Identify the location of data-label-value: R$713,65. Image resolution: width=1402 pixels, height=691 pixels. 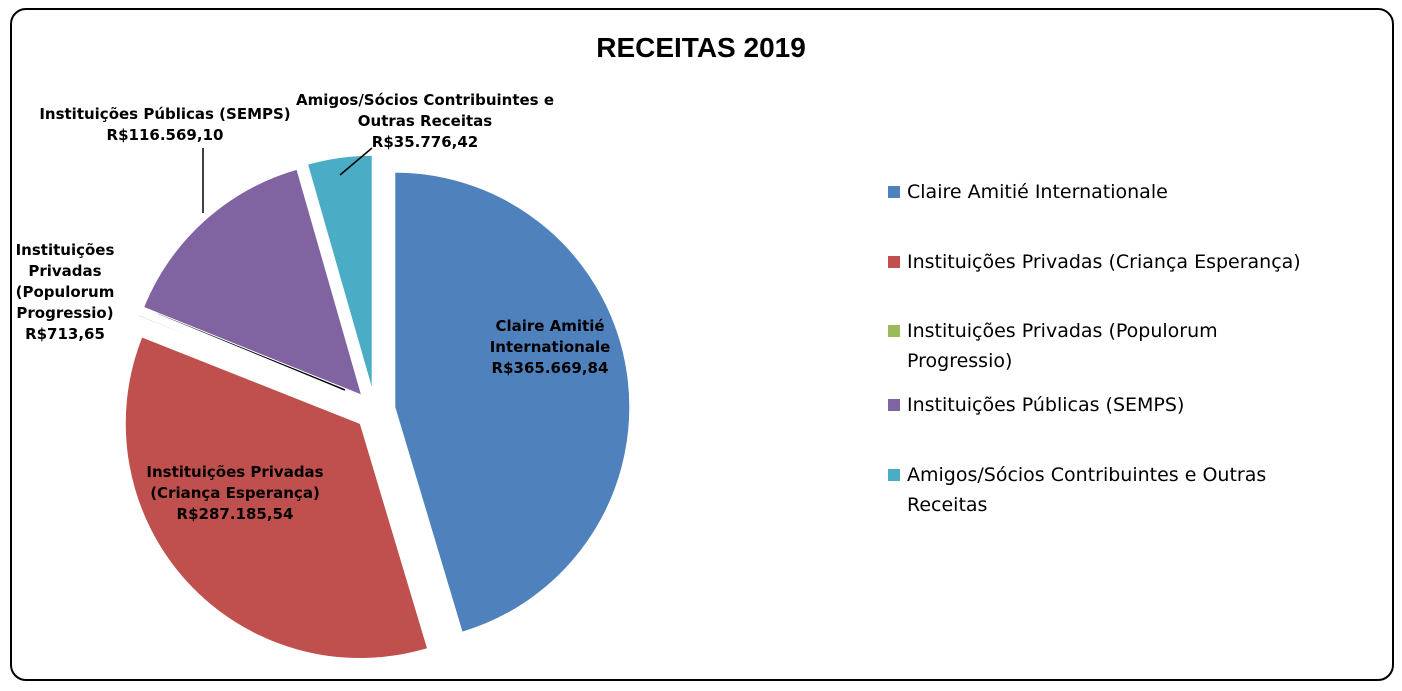
(65, 334).